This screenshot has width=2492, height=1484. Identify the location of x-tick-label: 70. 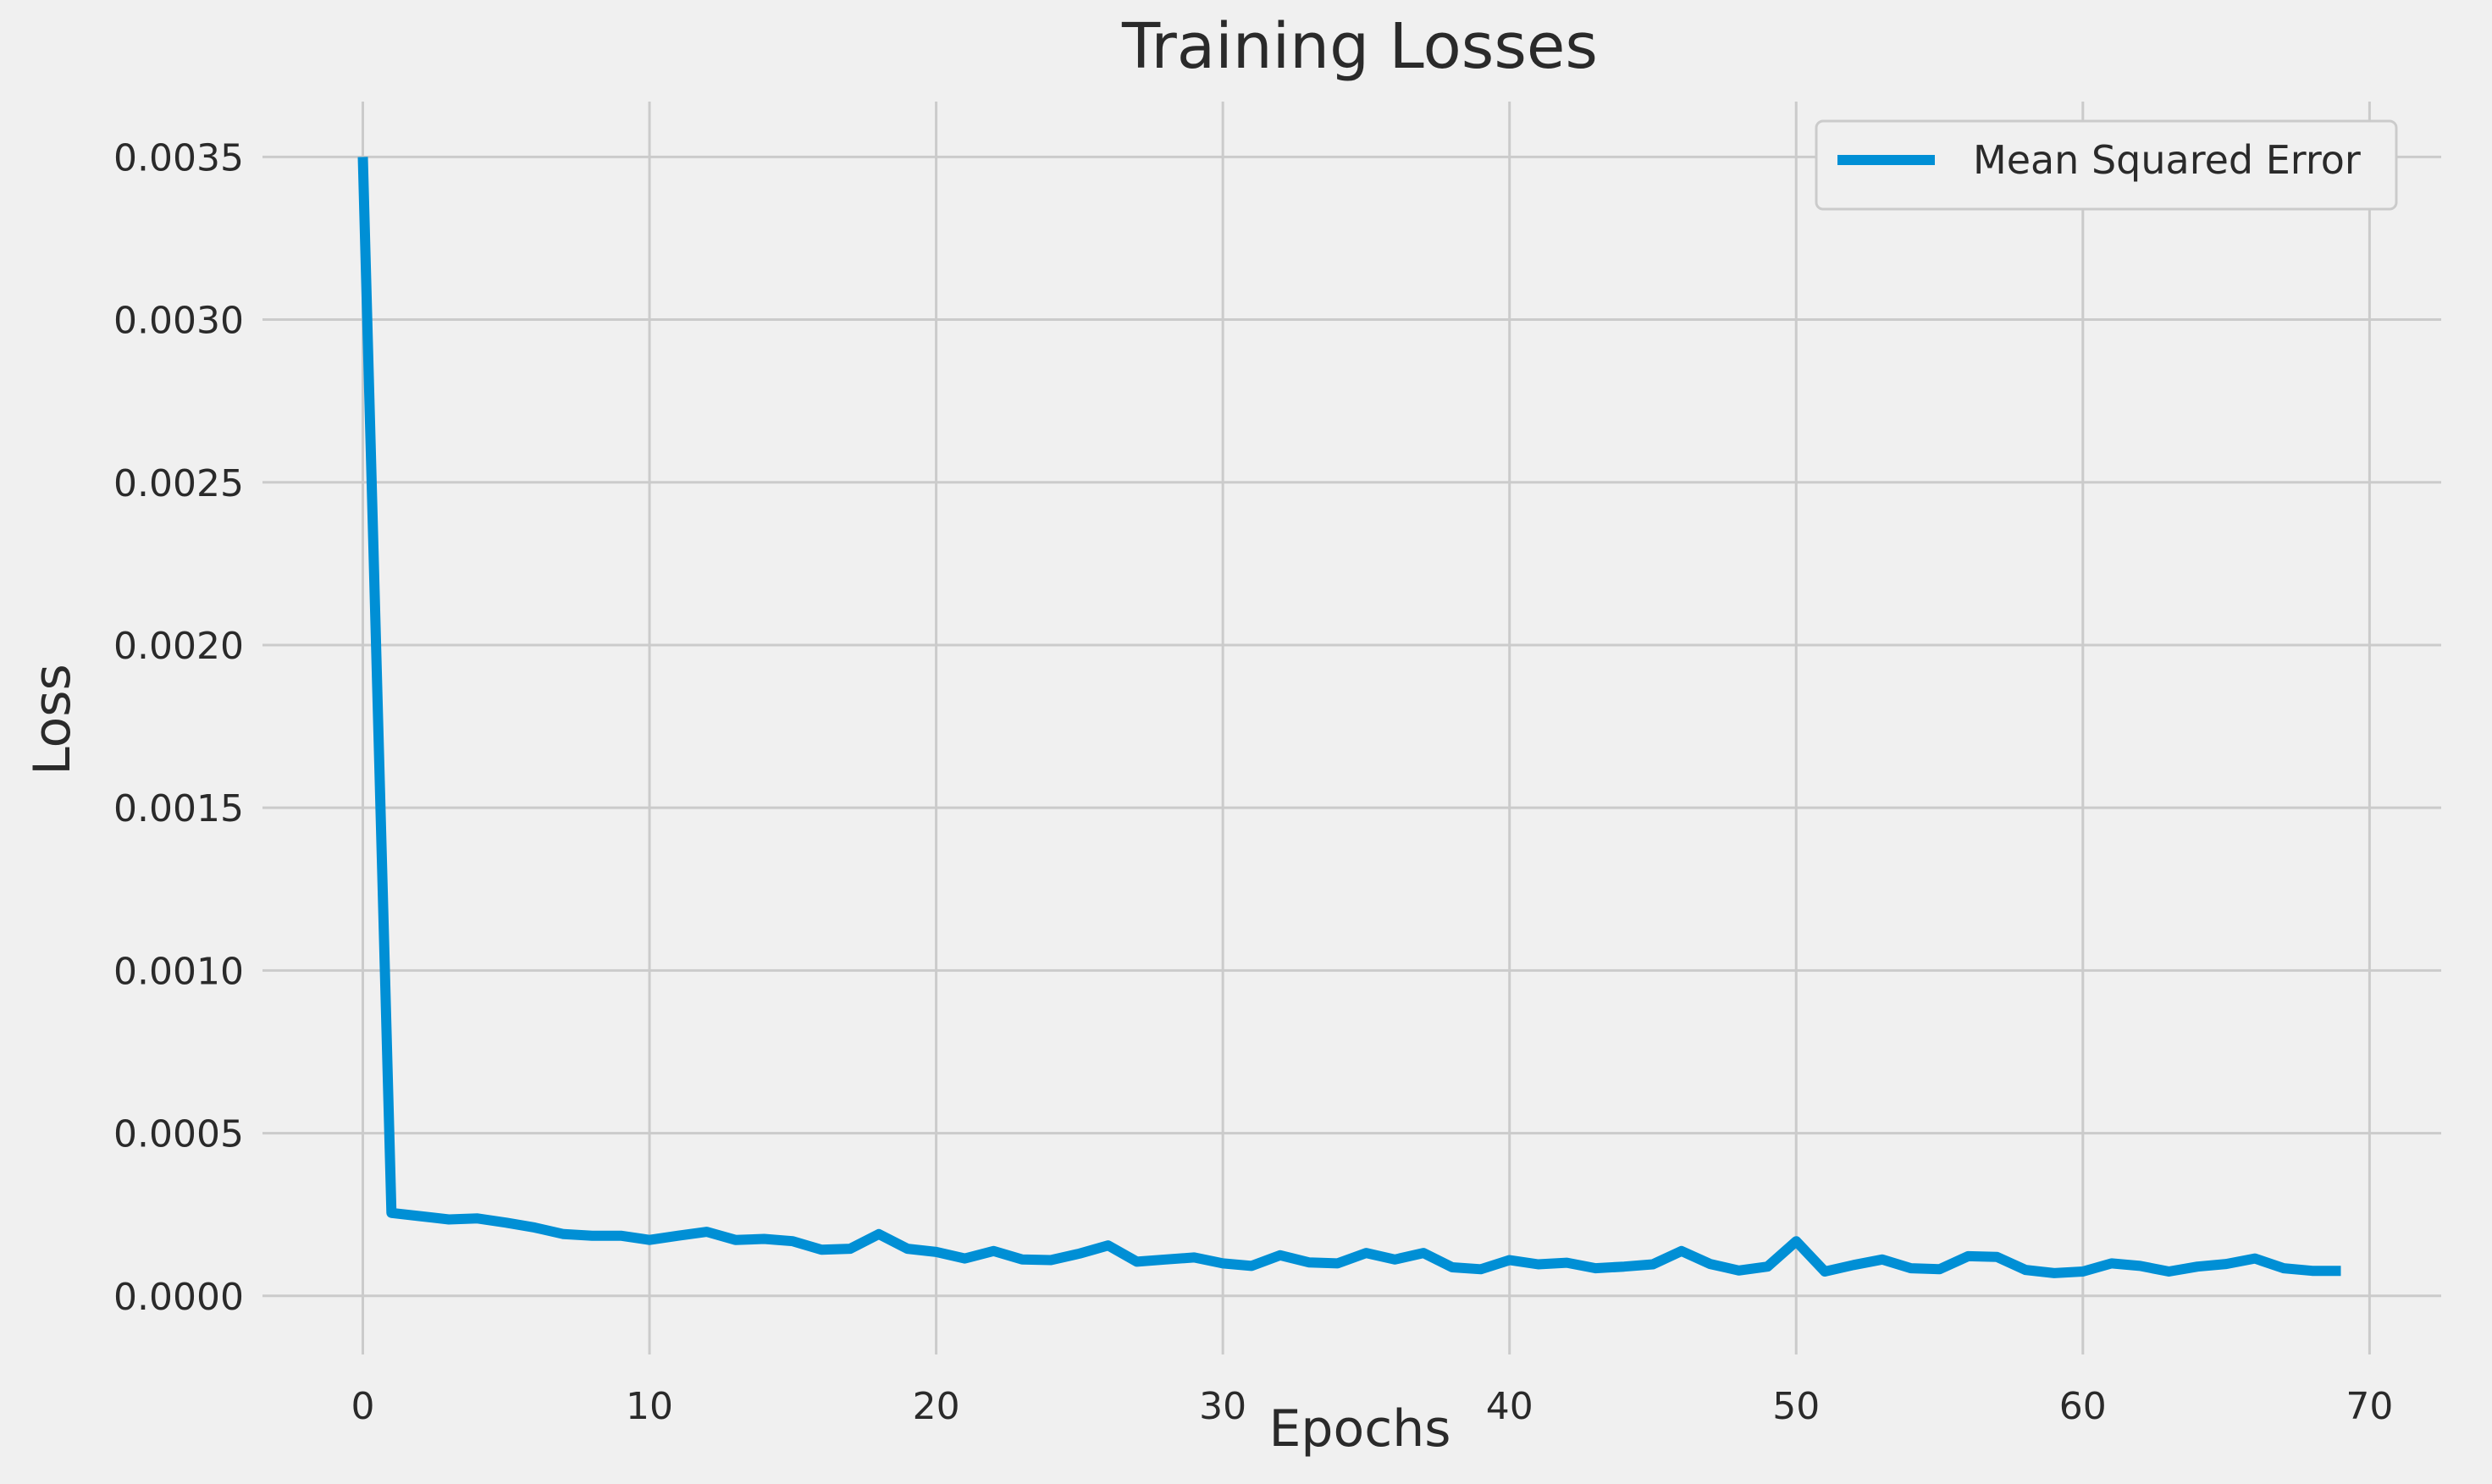
(2369, 1406).